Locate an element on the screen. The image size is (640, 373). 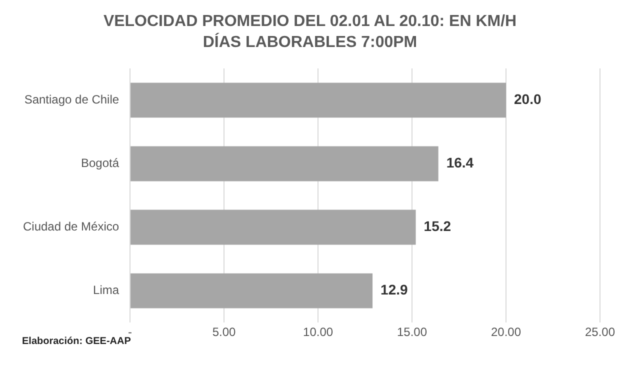
x-tick-label: 5.00 is located at coordinates (224, 332).